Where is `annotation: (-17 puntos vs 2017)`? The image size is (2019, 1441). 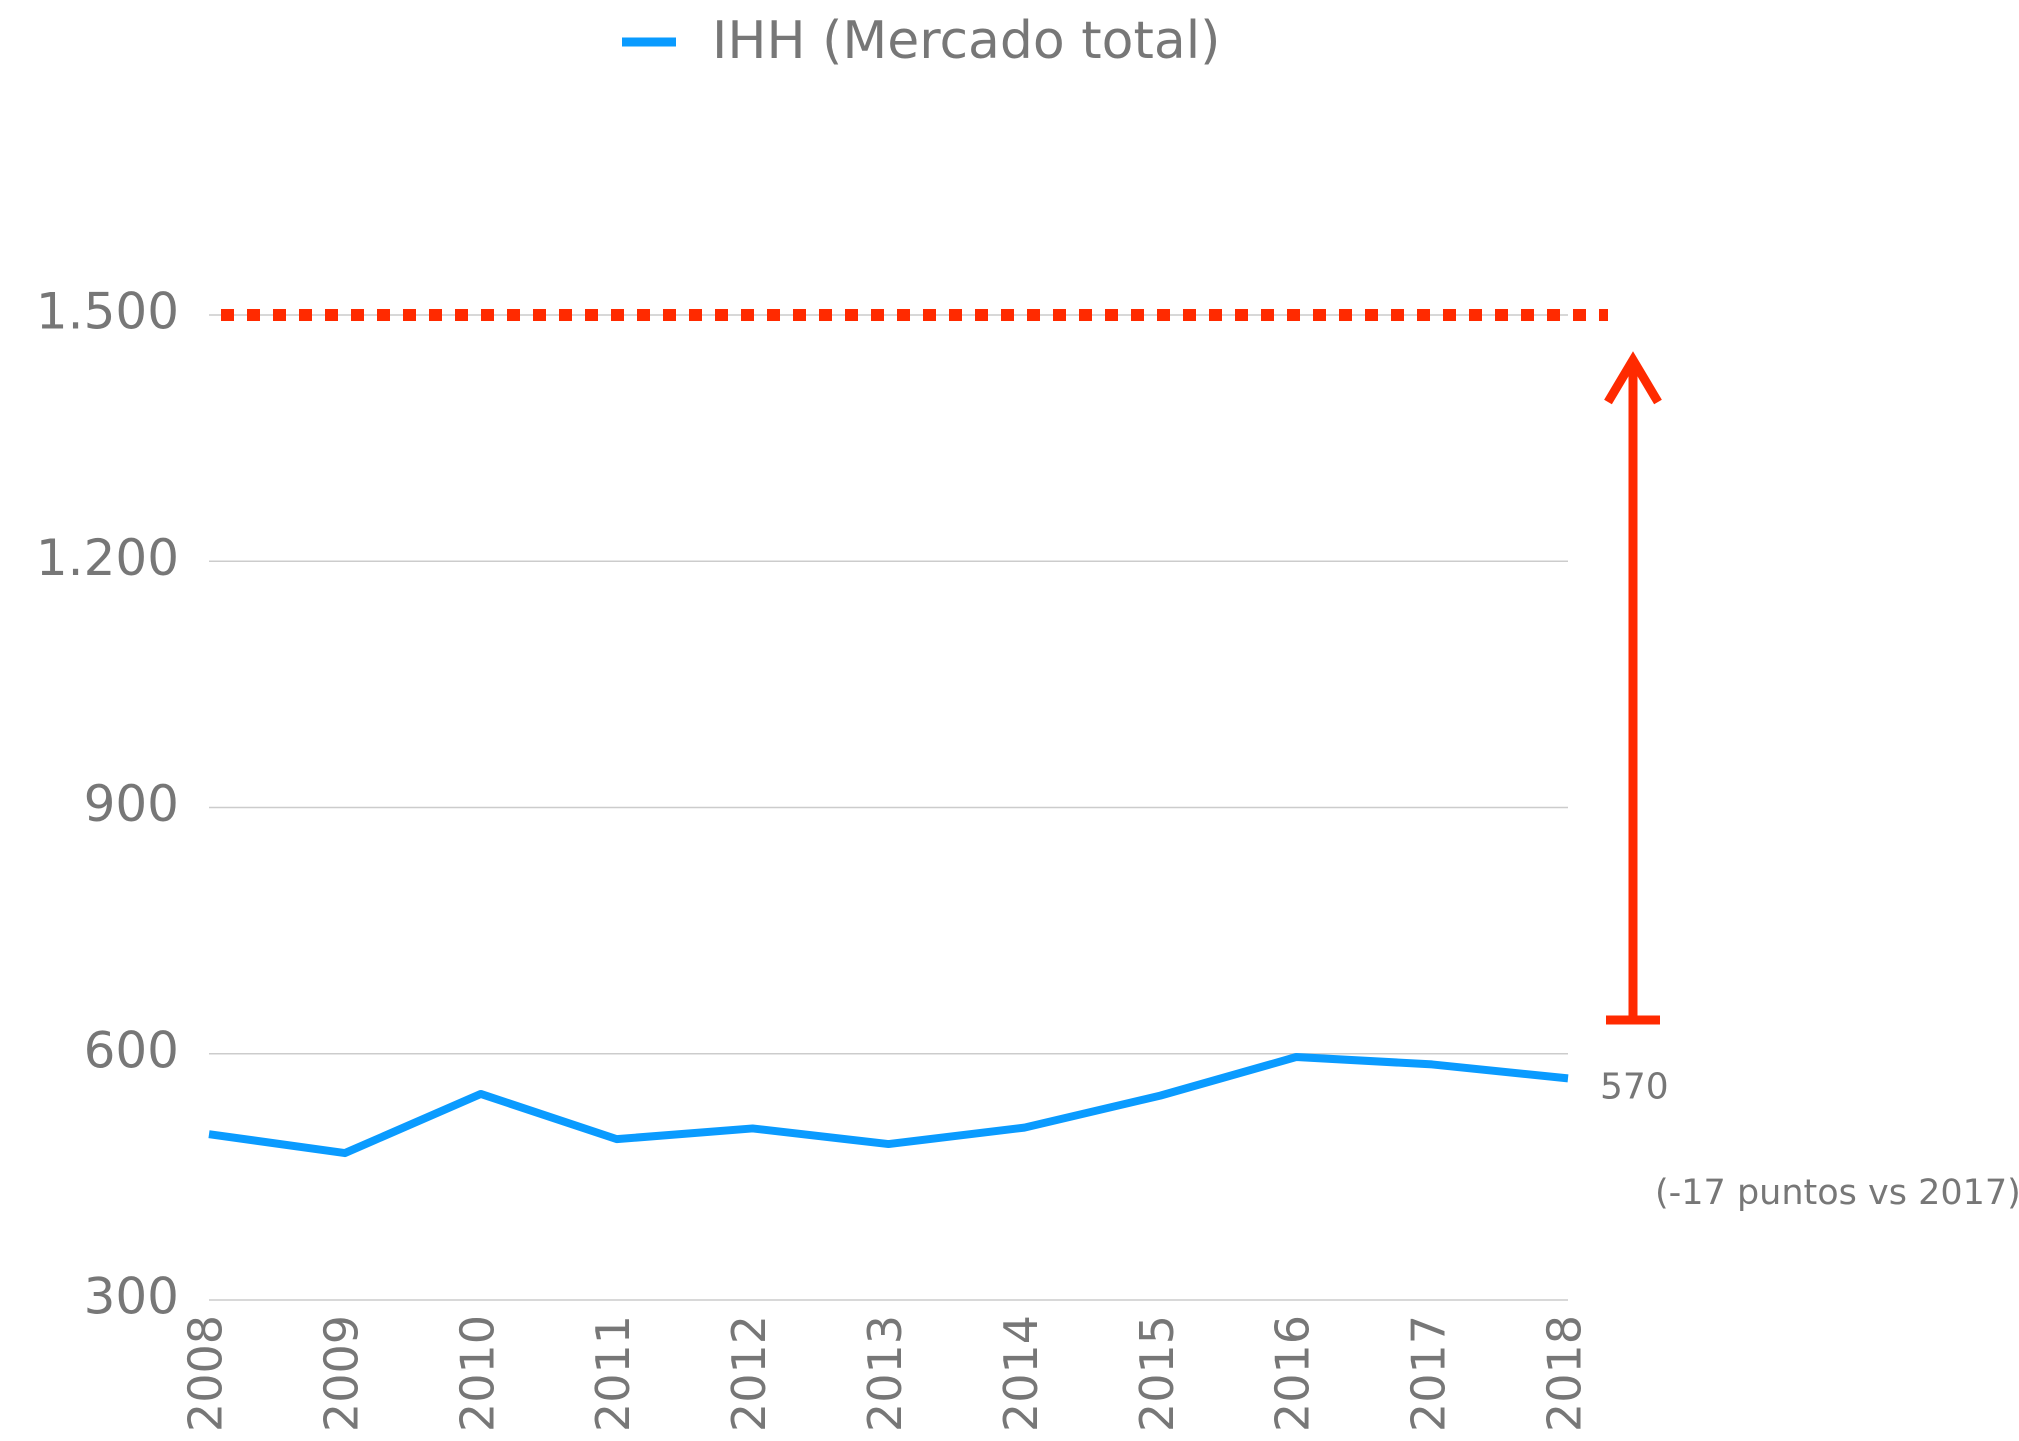
annotation: (-17 puntos vs 2017) is located at coordinates (1837, 1193).